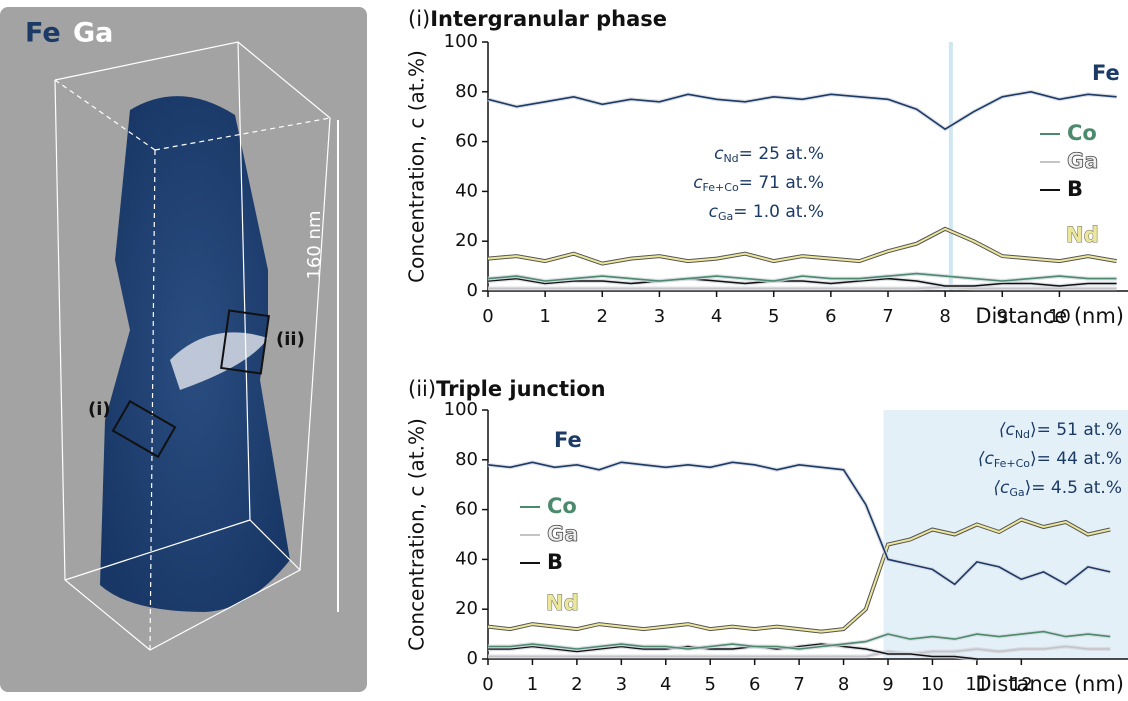 Image resolution: width=1128 pixels, height=701 pixels. Describe the element at coordinates (781, 154) in the screenshot. I see `annotation-text: = 25 at.%` at that location.